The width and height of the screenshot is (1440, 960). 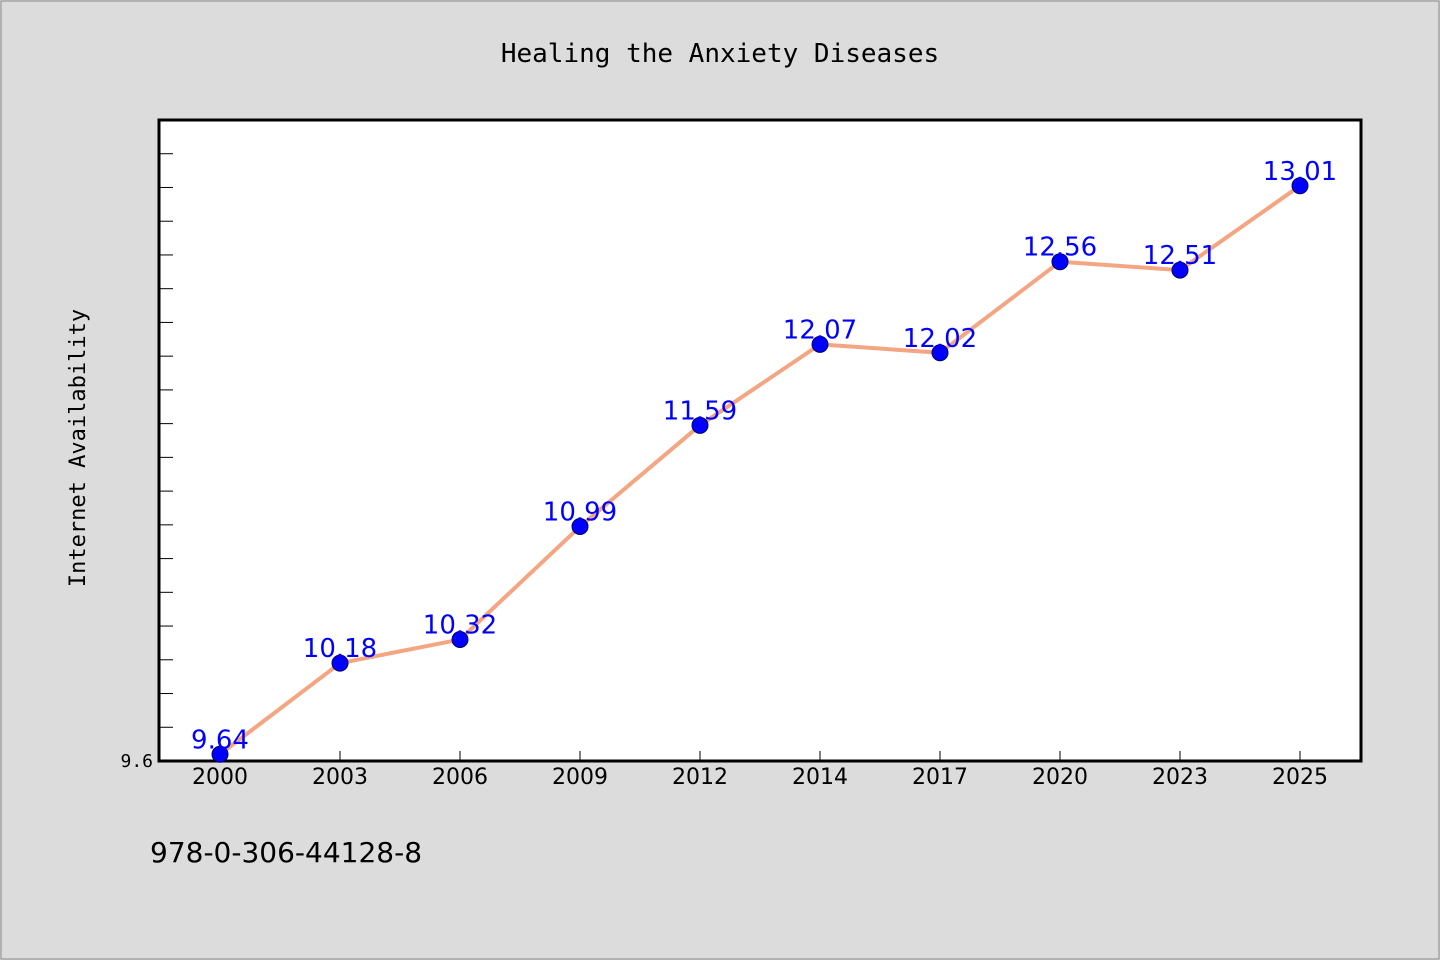 I want to click on data-label: 13.01, so click(x=1300, y=172).